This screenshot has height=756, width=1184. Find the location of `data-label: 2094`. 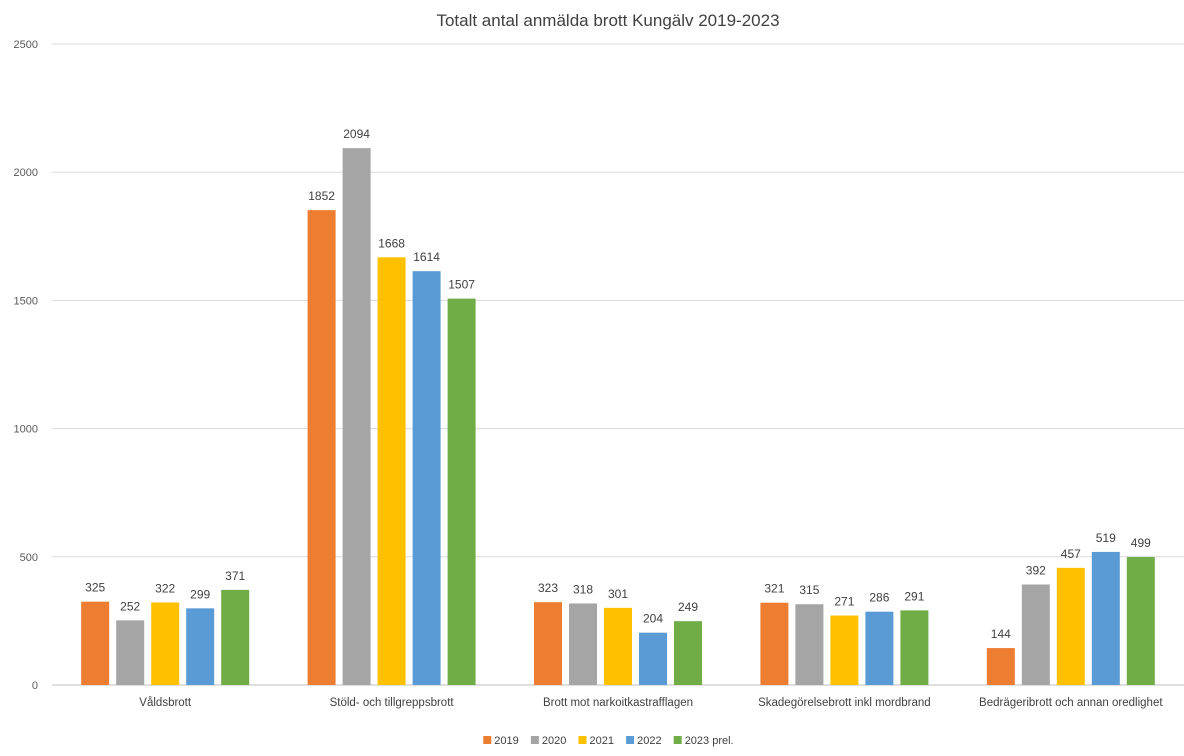

data-label: 2094 is located at coordinates (356, 134).